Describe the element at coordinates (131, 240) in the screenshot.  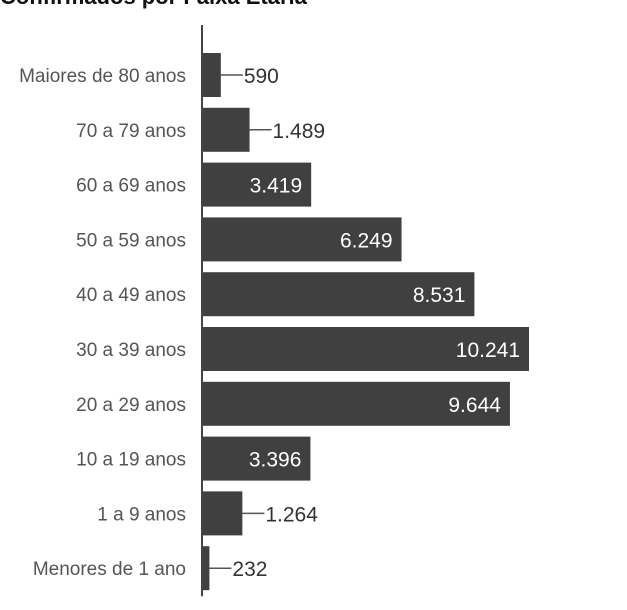
I see `category-label: 50 a 59 anos` at that location.